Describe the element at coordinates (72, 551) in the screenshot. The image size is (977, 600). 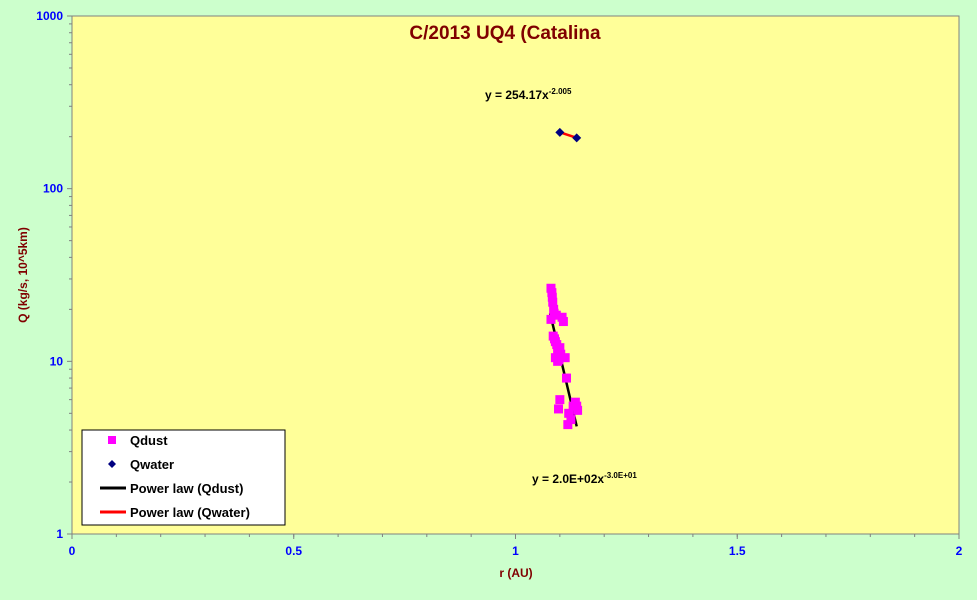
I see `x-tick-label: 0` at that location.